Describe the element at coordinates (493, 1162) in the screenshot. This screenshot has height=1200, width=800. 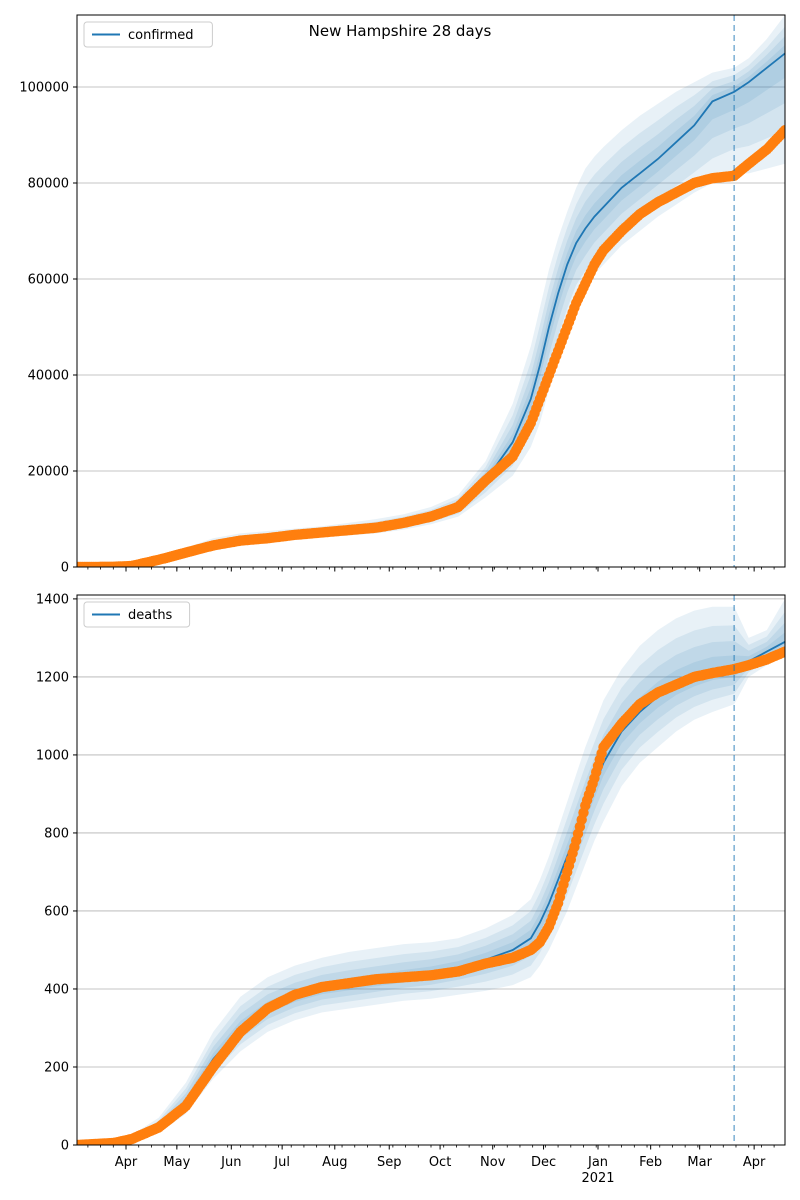
I see `x-tick-label: Nov` at that location.